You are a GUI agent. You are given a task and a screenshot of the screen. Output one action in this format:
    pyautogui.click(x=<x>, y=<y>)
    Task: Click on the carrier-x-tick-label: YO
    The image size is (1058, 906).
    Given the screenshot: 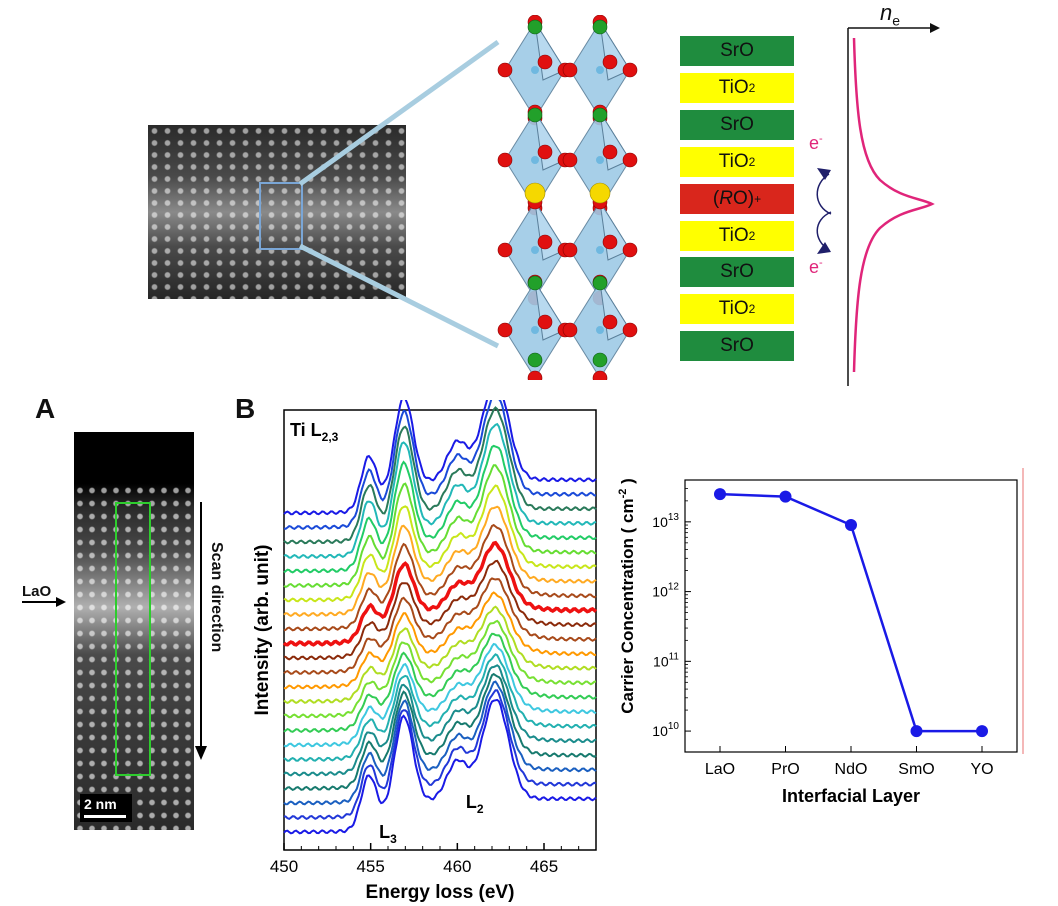 What is the action you would take?
    pyautogui.click(x=981, y=769)
    